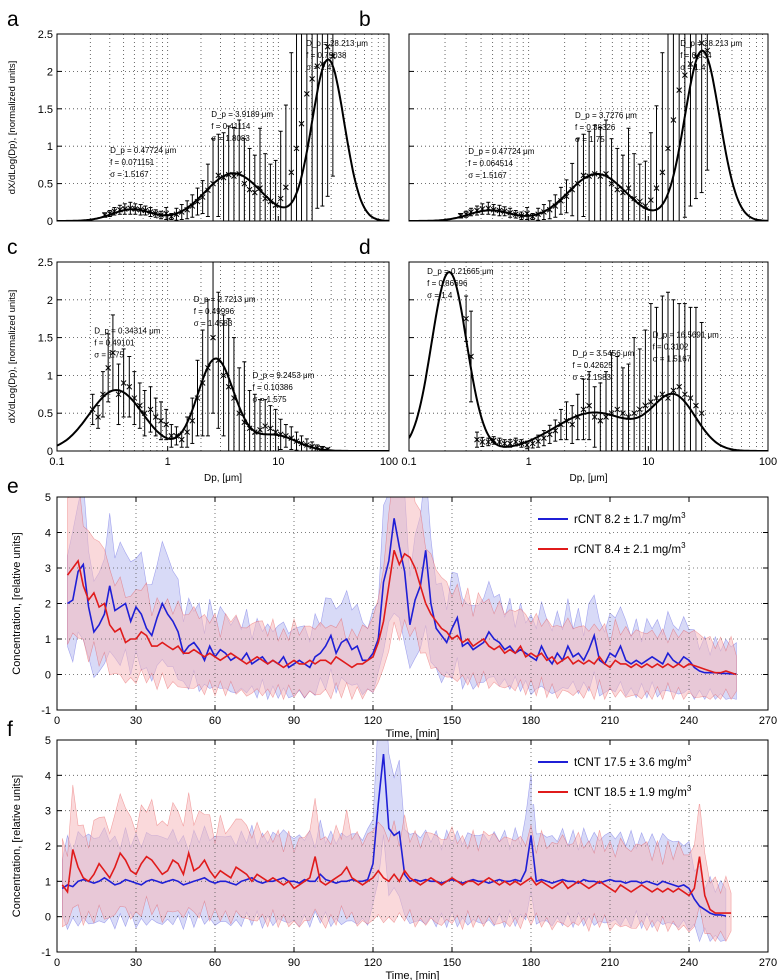 Image resolution: width=779 pixels, height=980 pixels. I want to click on fit-curve, so click(588, 135).